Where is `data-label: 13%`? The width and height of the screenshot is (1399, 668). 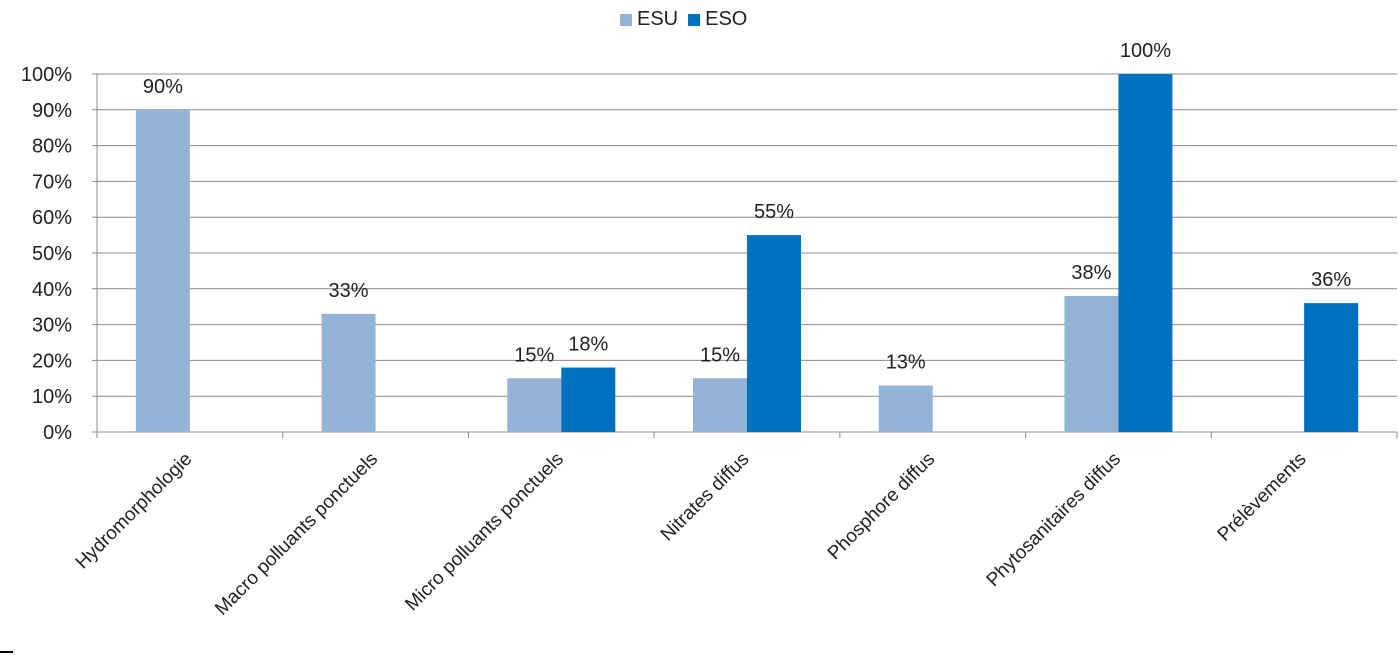 data-label: 13% is located at coordinates (906, 362).